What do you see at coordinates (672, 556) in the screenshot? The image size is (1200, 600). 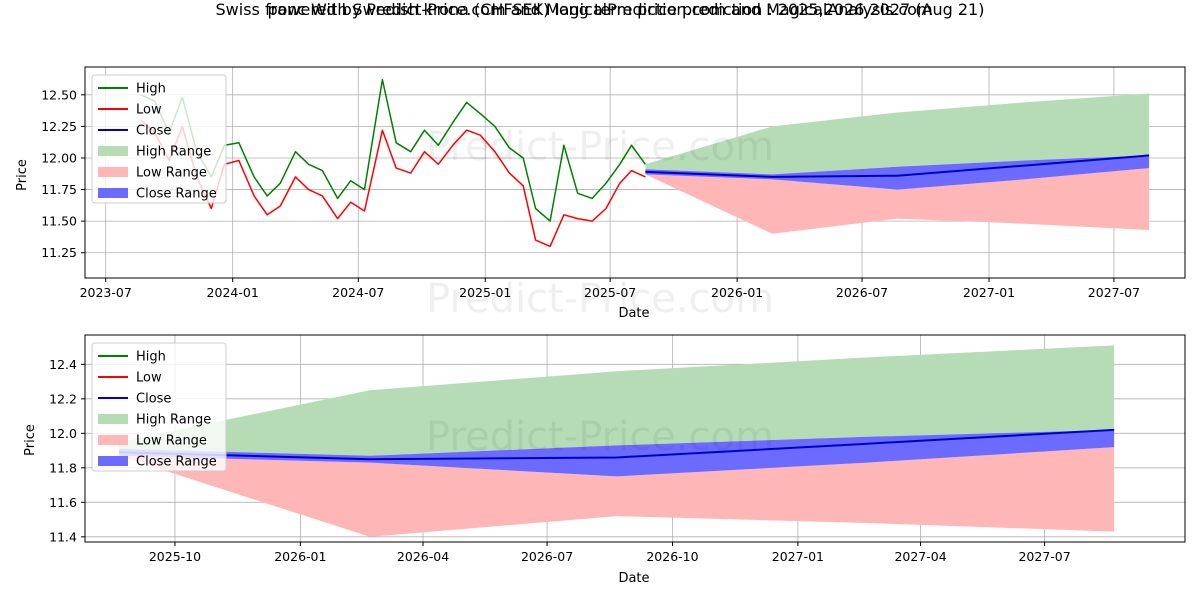 I see `x-tick-label: 2026-10` at bounding box center [672, 556].